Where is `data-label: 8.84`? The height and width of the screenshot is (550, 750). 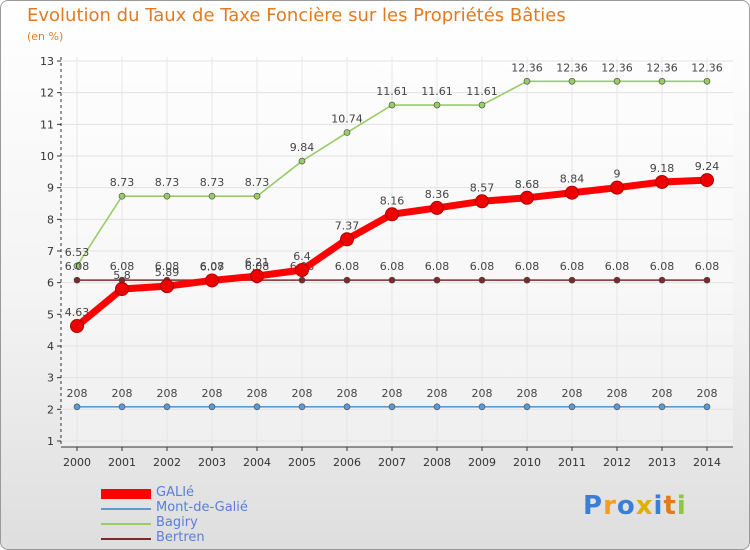 data-label: 8.84 is located at coordinates (572, 179).